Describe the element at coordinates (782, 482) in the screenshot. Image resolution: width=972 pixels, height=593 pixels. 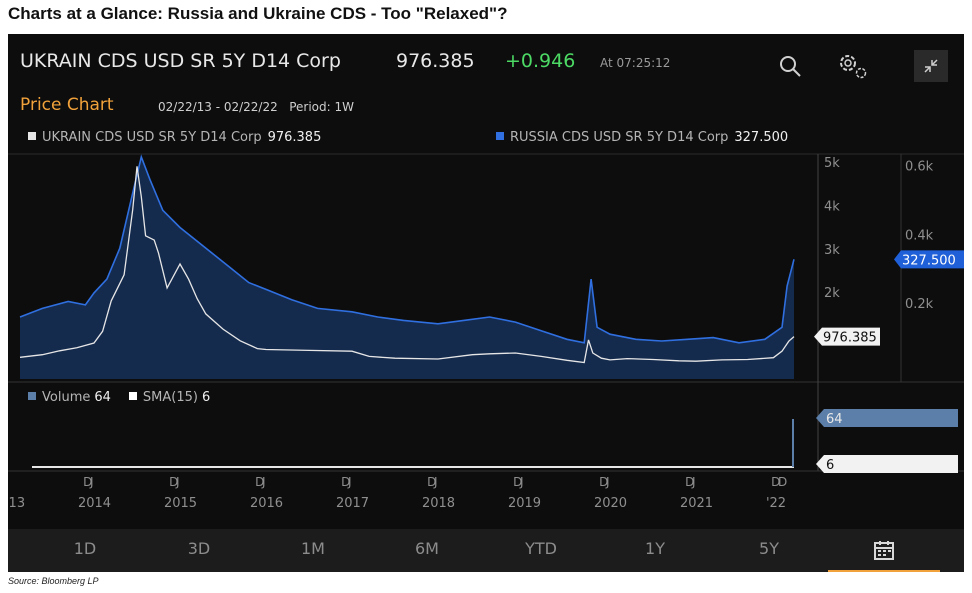
I see `x-tick-18: D` at that location.